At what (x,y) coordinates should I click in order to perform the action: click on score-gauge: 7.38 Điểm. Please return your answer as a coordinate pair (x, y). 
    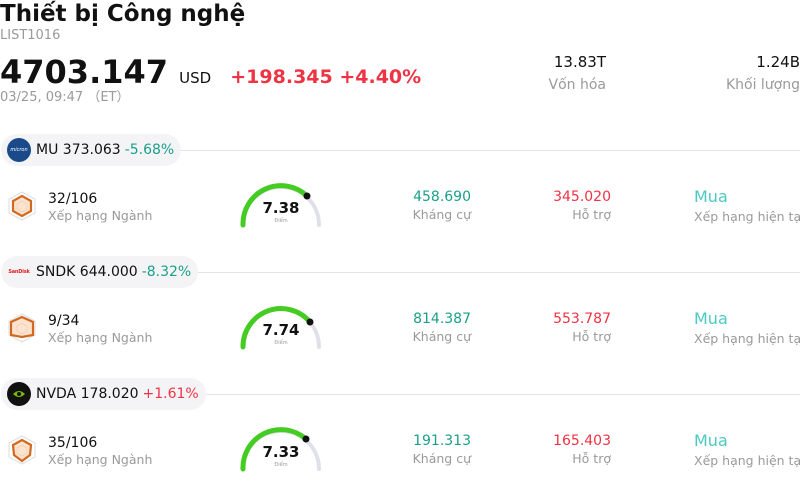
    Looking at the image, I should click on (281, 205).